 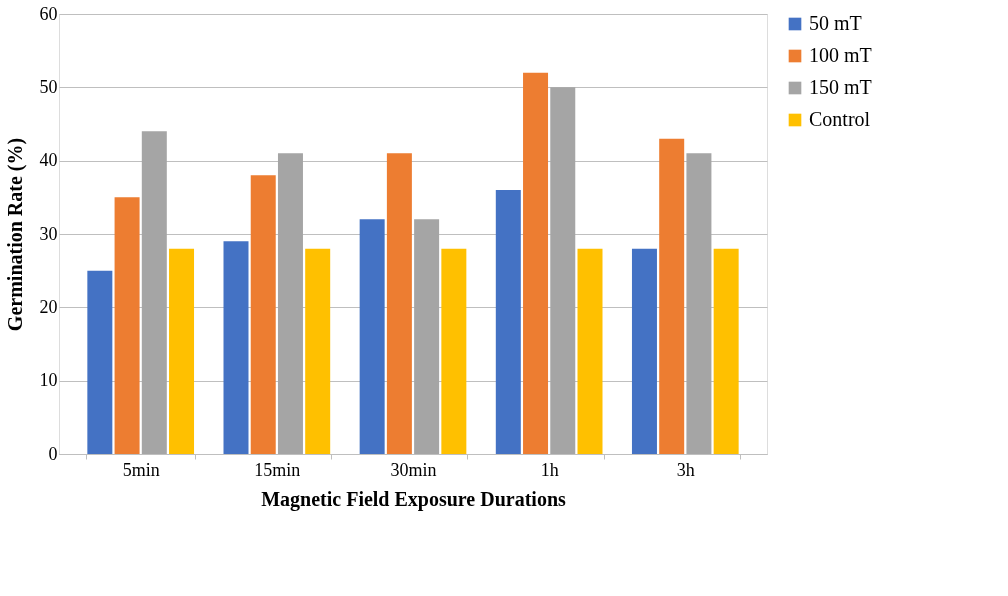 I want to click on y-tick-label: 30, so click(x=48, y=233).